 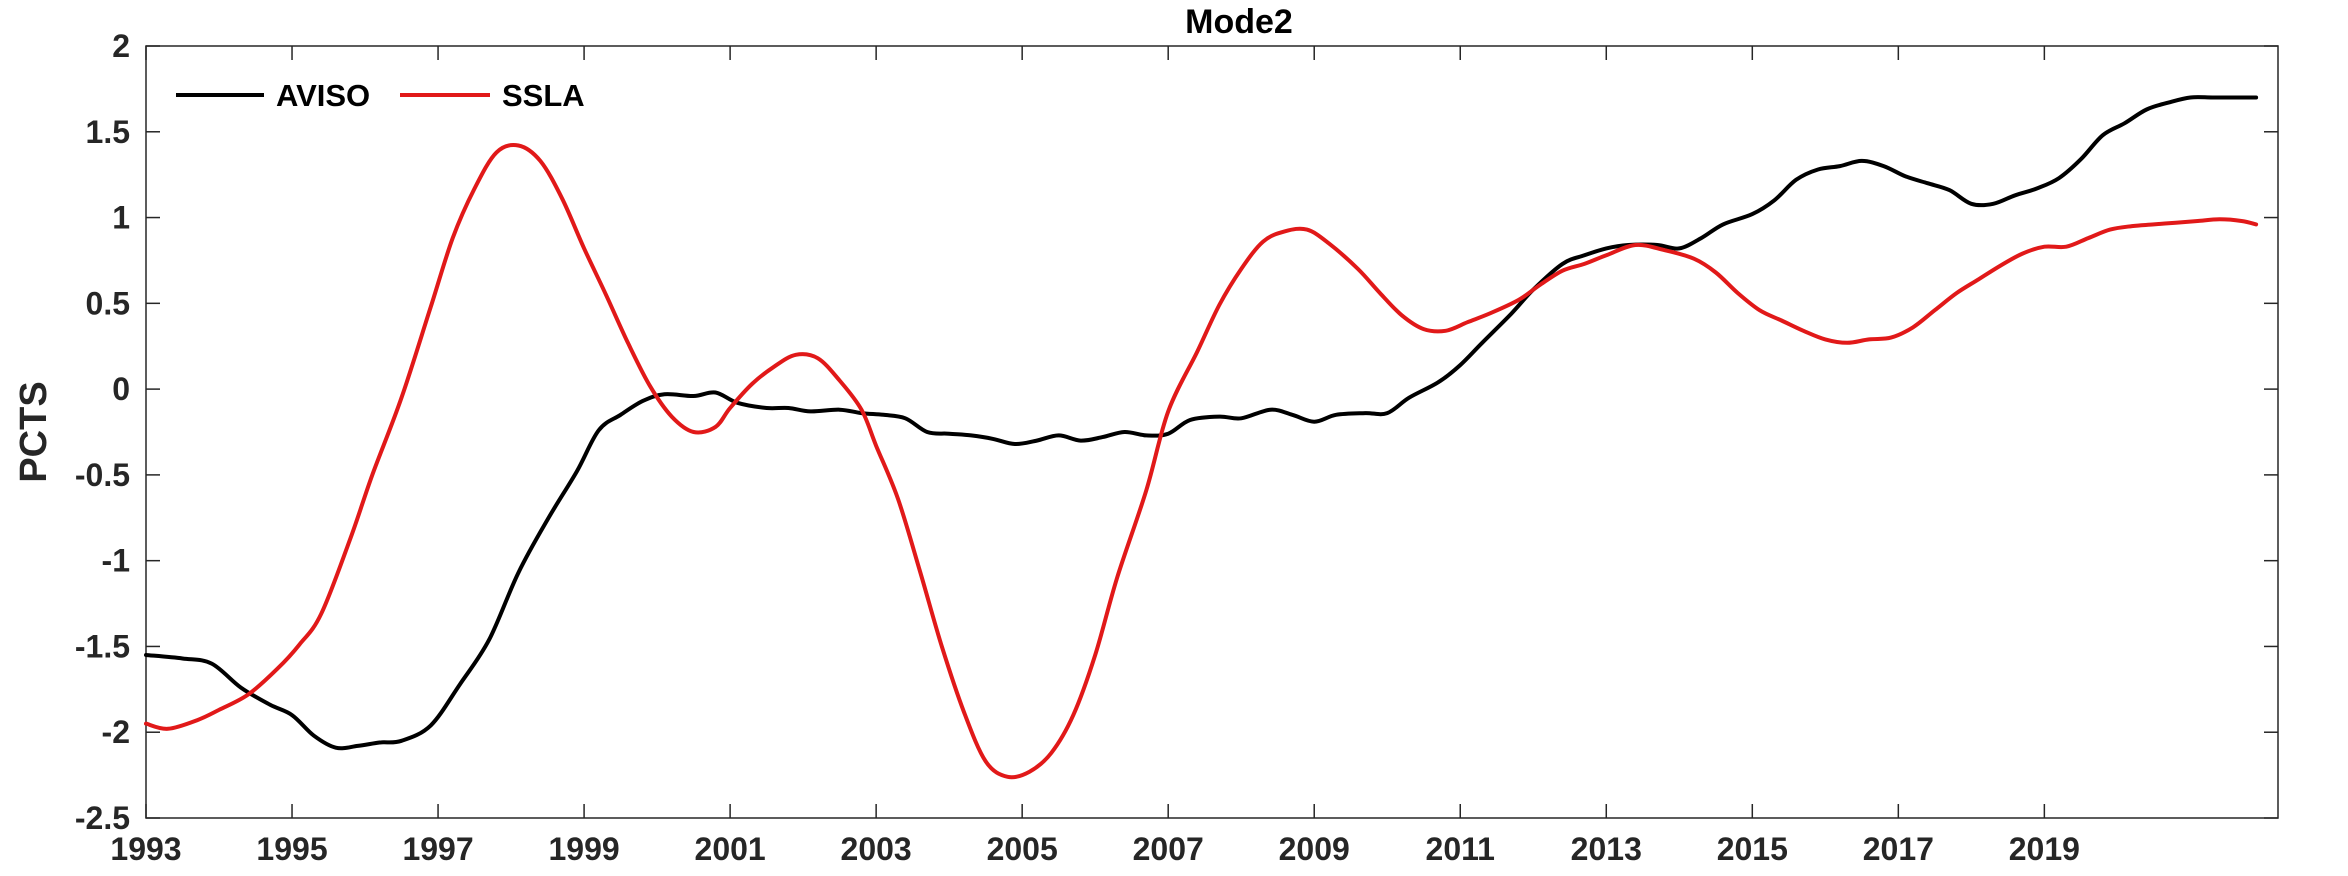 What do you see at coordinates (543, 95) in the screenshot?
I see `legend-label-ssla: SSLA` at bounding box center [543, 95].